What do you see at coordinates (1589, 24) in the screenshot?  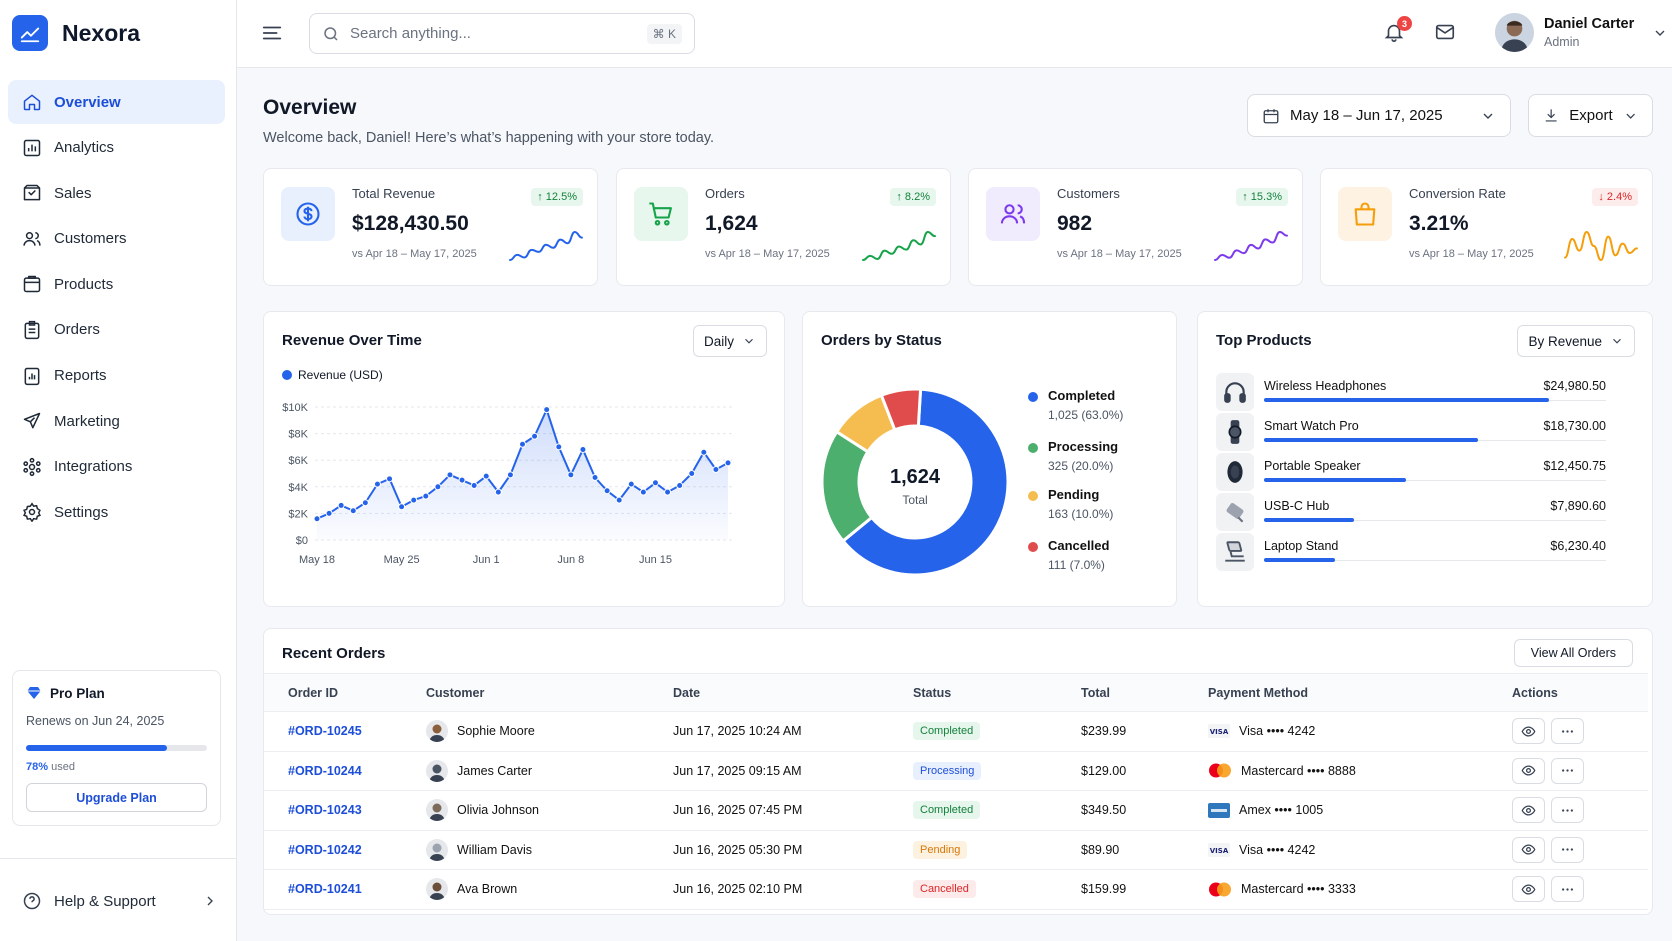 I see `user-name: Daniel Carter` at bounding box center [1589, 24].